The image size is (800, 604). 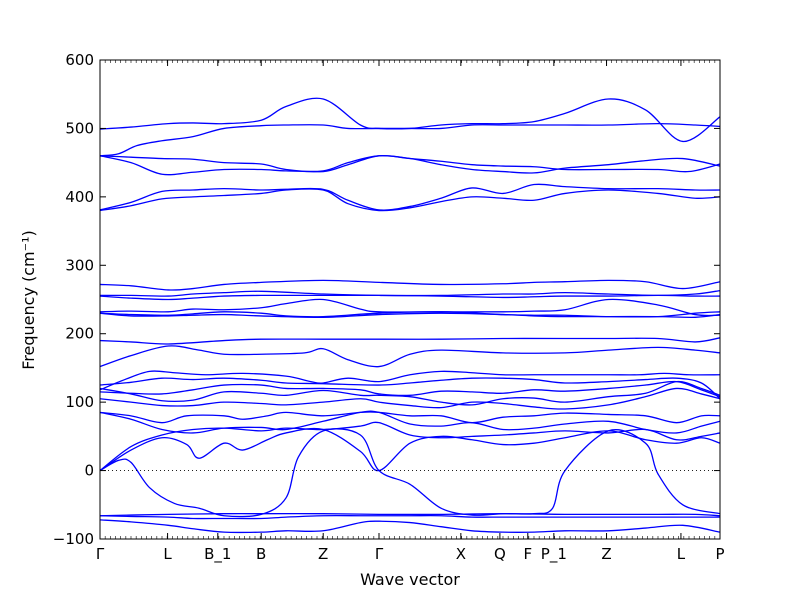 I want to click on y-tick-label: 0, so click(x=89, y=471).